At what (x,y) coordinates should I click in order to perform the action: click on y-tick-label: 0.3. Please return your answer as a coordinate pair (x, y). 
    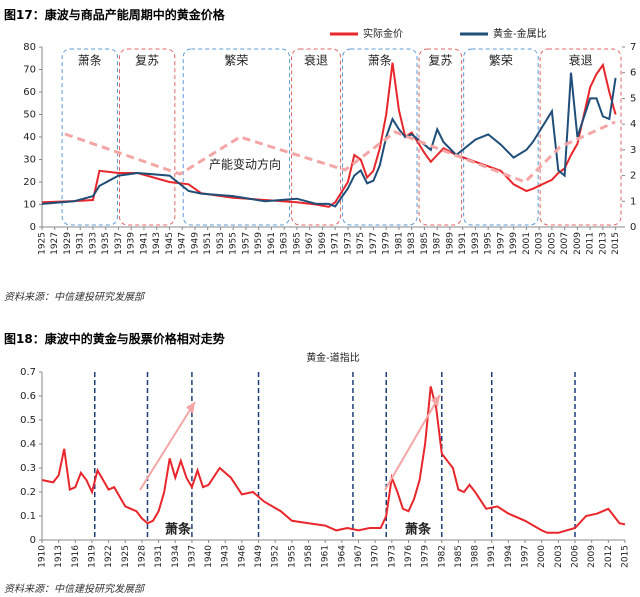
    Looking at the image, I should click on (28, 468).